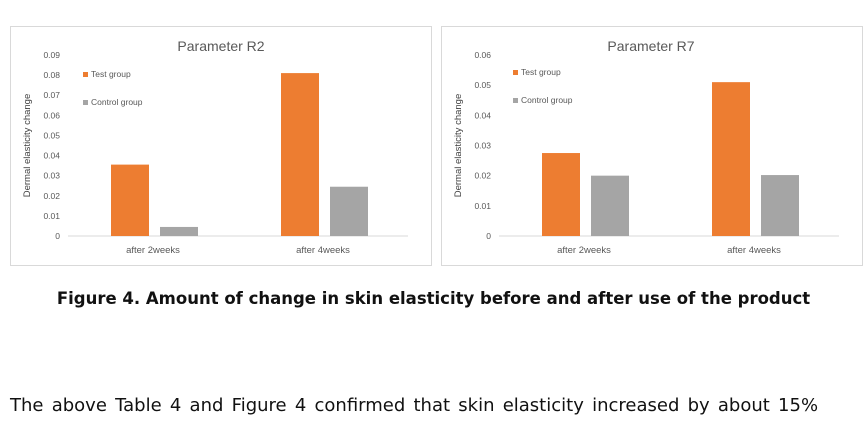 This screenshot has height=423, width=867. Describe the element at coordinates (51, 216) in the screenshot. I see `r2-y-tick-label: 0.01` at that location.